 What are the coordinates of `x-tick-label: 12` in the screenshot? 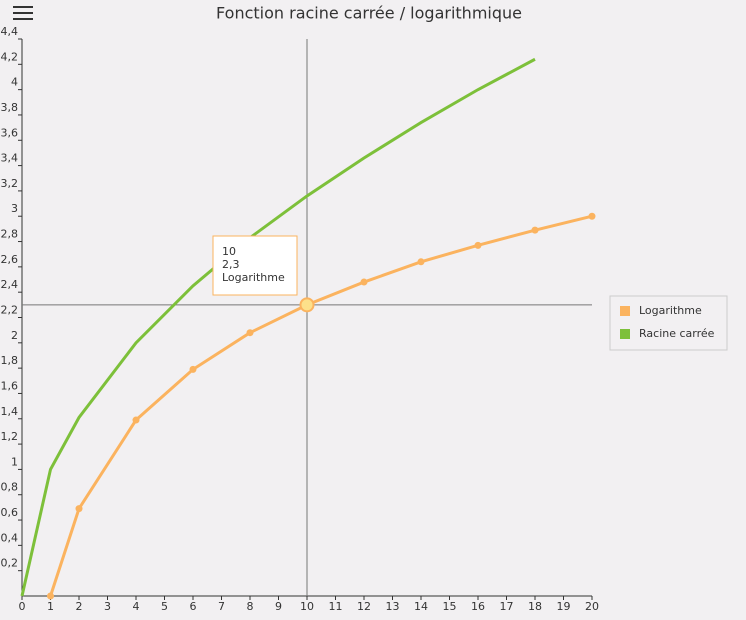 It's located at (364, 606).